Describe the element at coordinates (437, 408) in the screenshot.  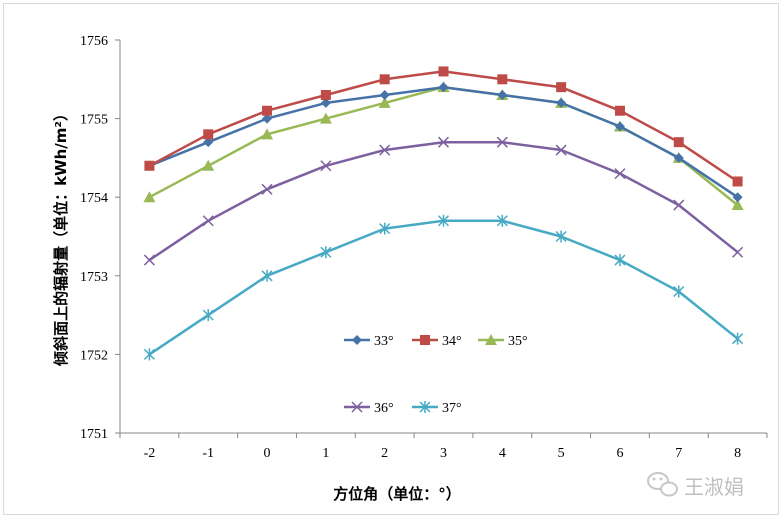
I see `legend-item-5: 37°` at that location.